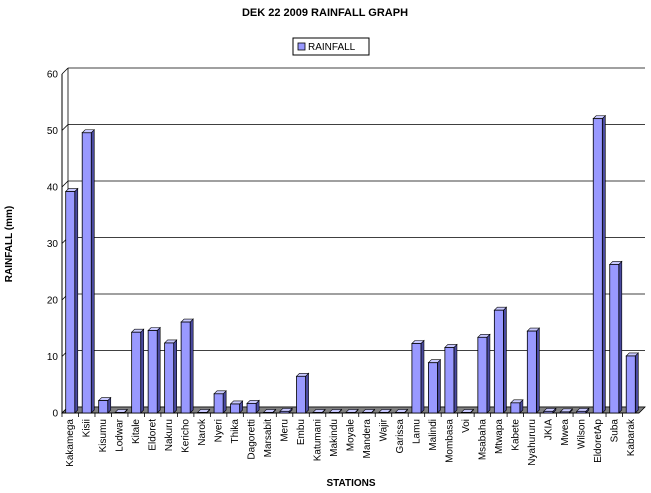 The width and height of the screenshot is (651, 493). Describe the element at coordinates (449, 441) in the screenshot. I see `x-tick-label: Mombasa` at that location.